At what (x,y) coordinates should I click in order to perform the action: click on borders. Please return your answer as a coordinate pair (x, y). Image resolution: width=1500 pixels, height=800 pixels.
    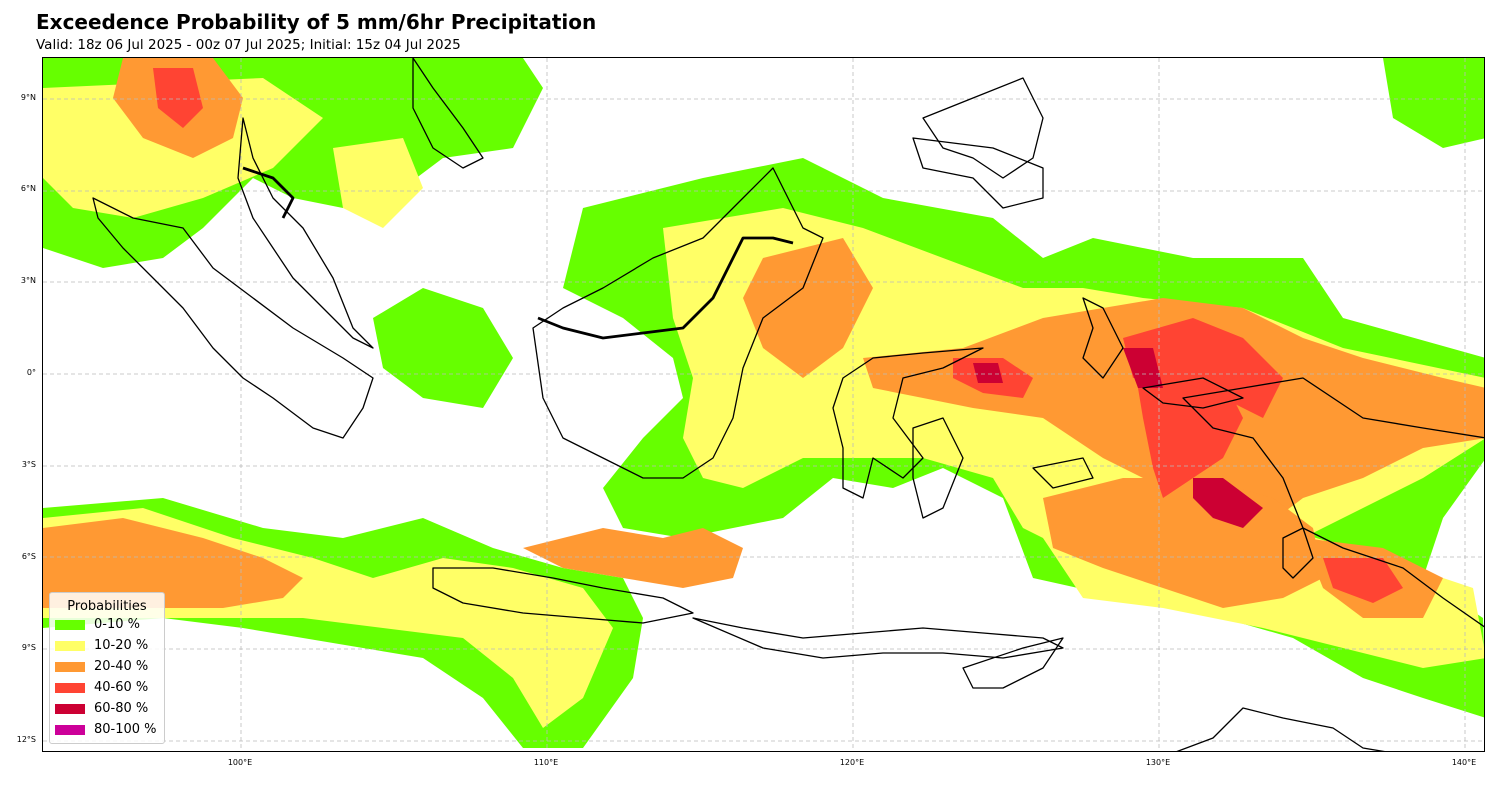
    Looking at the image, I should click on (518, 253).